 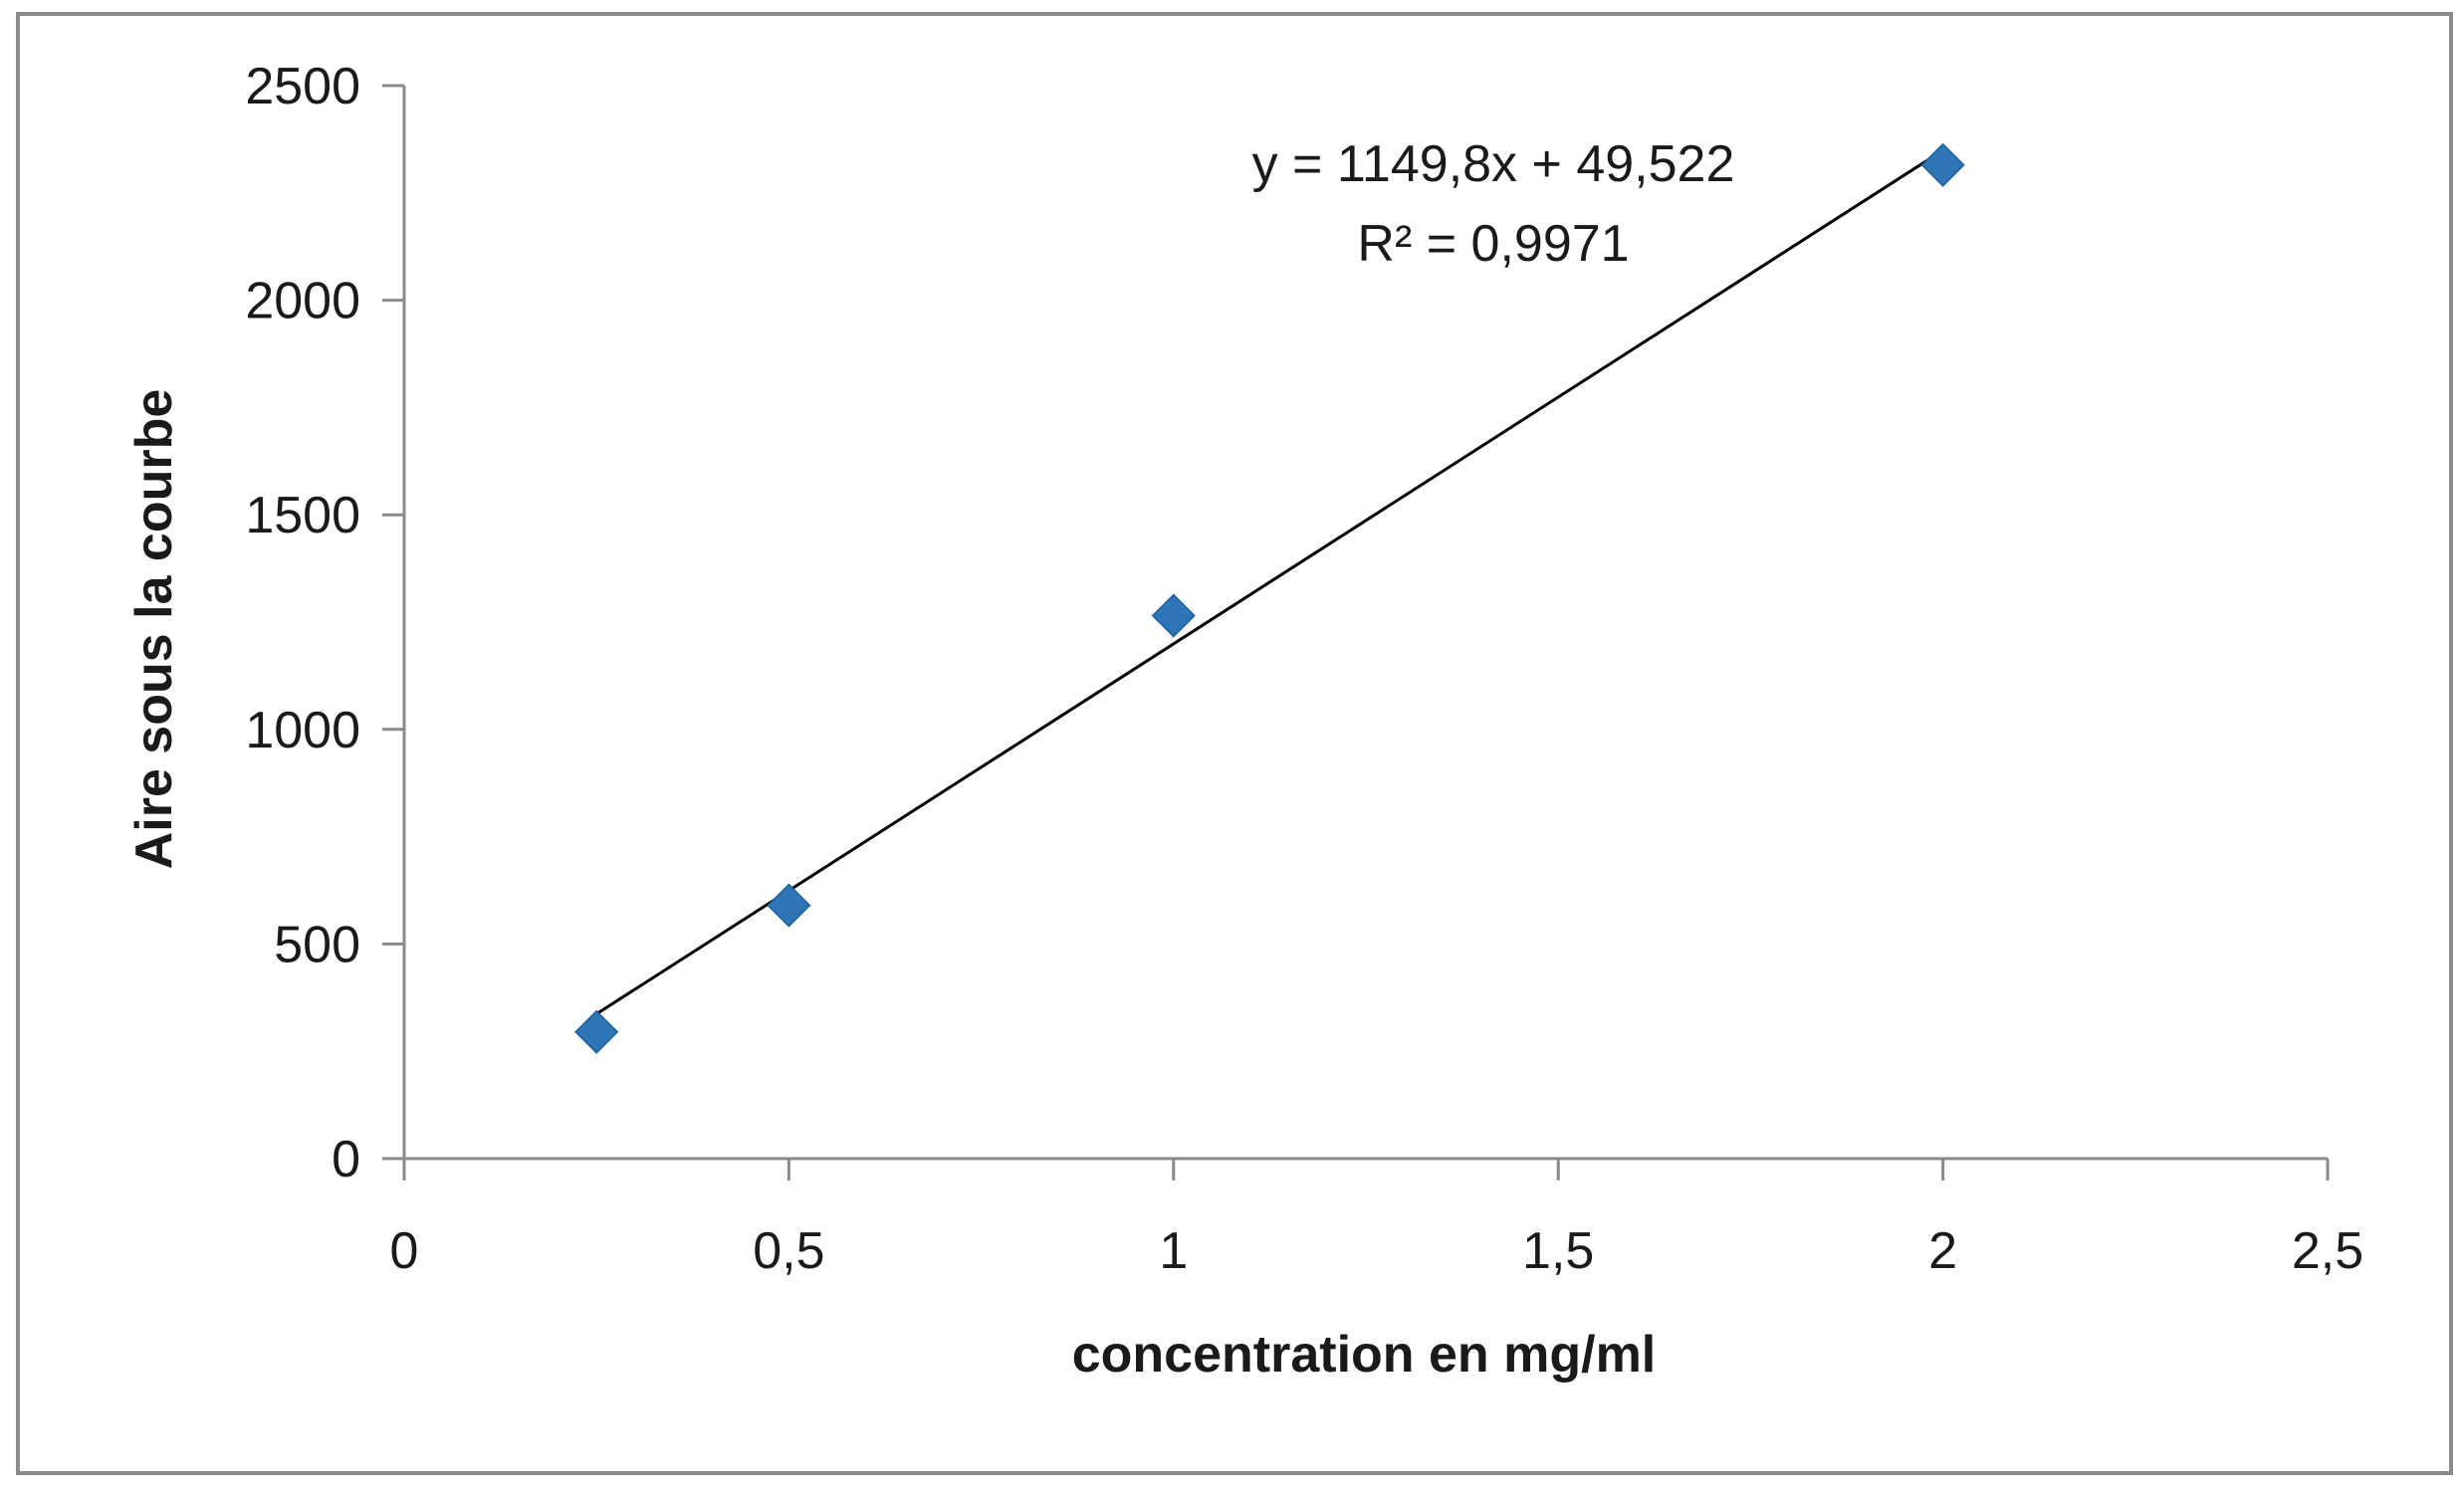 What do you see at coordinates (1174, 1251) in the screenshot?
I see `x-tick-label: 1` at bounding box center [1174, 1251].